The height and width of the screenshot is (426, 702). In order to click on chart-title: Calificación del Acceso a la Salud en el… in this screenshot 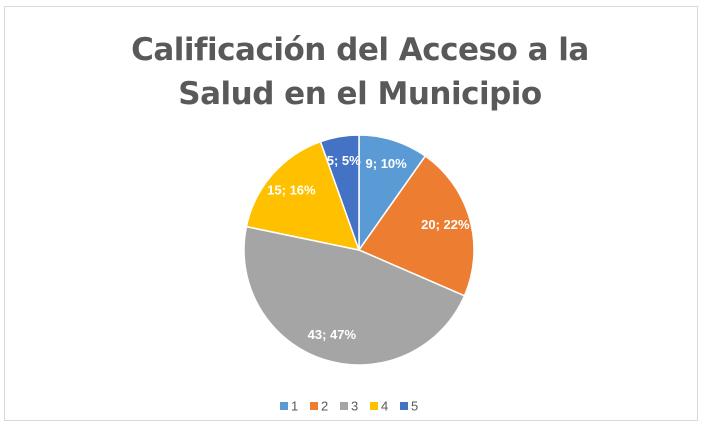, I will do `click(360, 72)`.